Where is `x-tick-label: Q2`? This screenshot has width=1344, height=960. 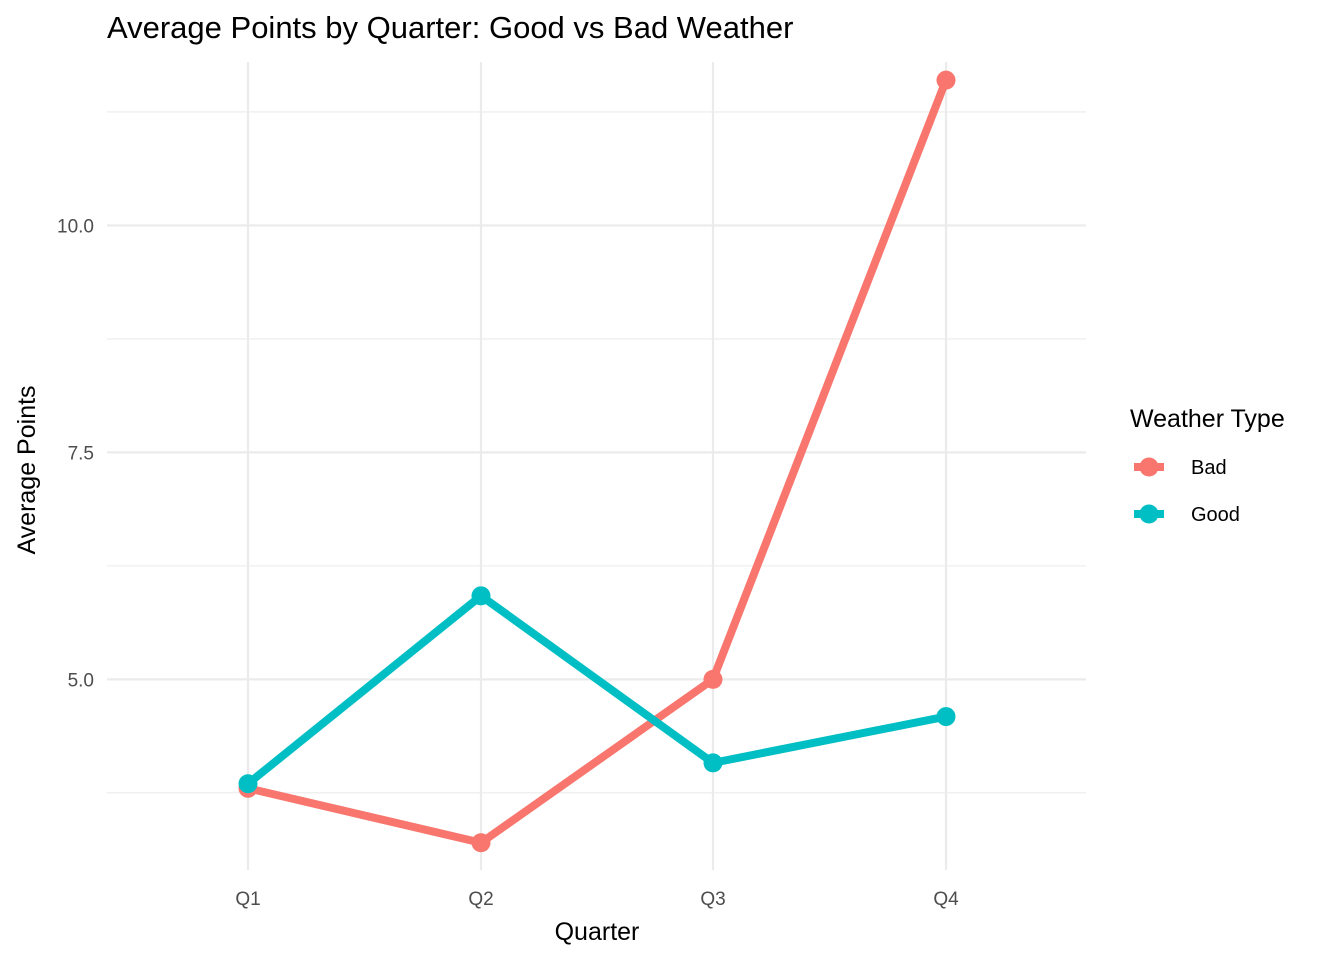 x-tick-label: Q2 is located at coordinates (480, 899).